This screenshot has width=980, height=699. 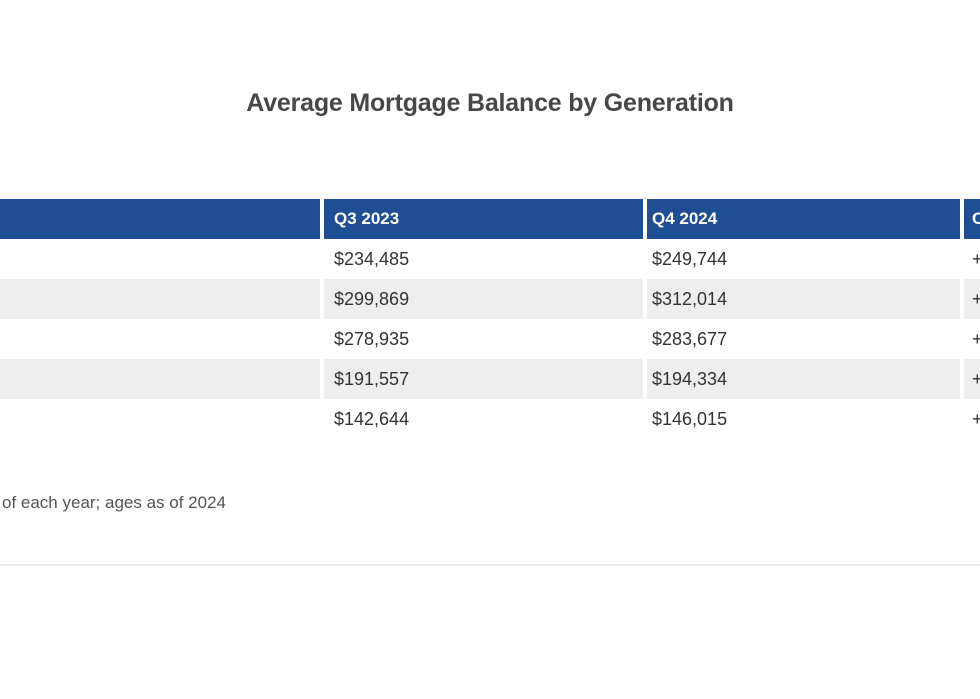 What do you see at coordinates (802, 419) in the screenshot?
I see `cell-q4-2024: $146,015` at bounding box center [802, 419].